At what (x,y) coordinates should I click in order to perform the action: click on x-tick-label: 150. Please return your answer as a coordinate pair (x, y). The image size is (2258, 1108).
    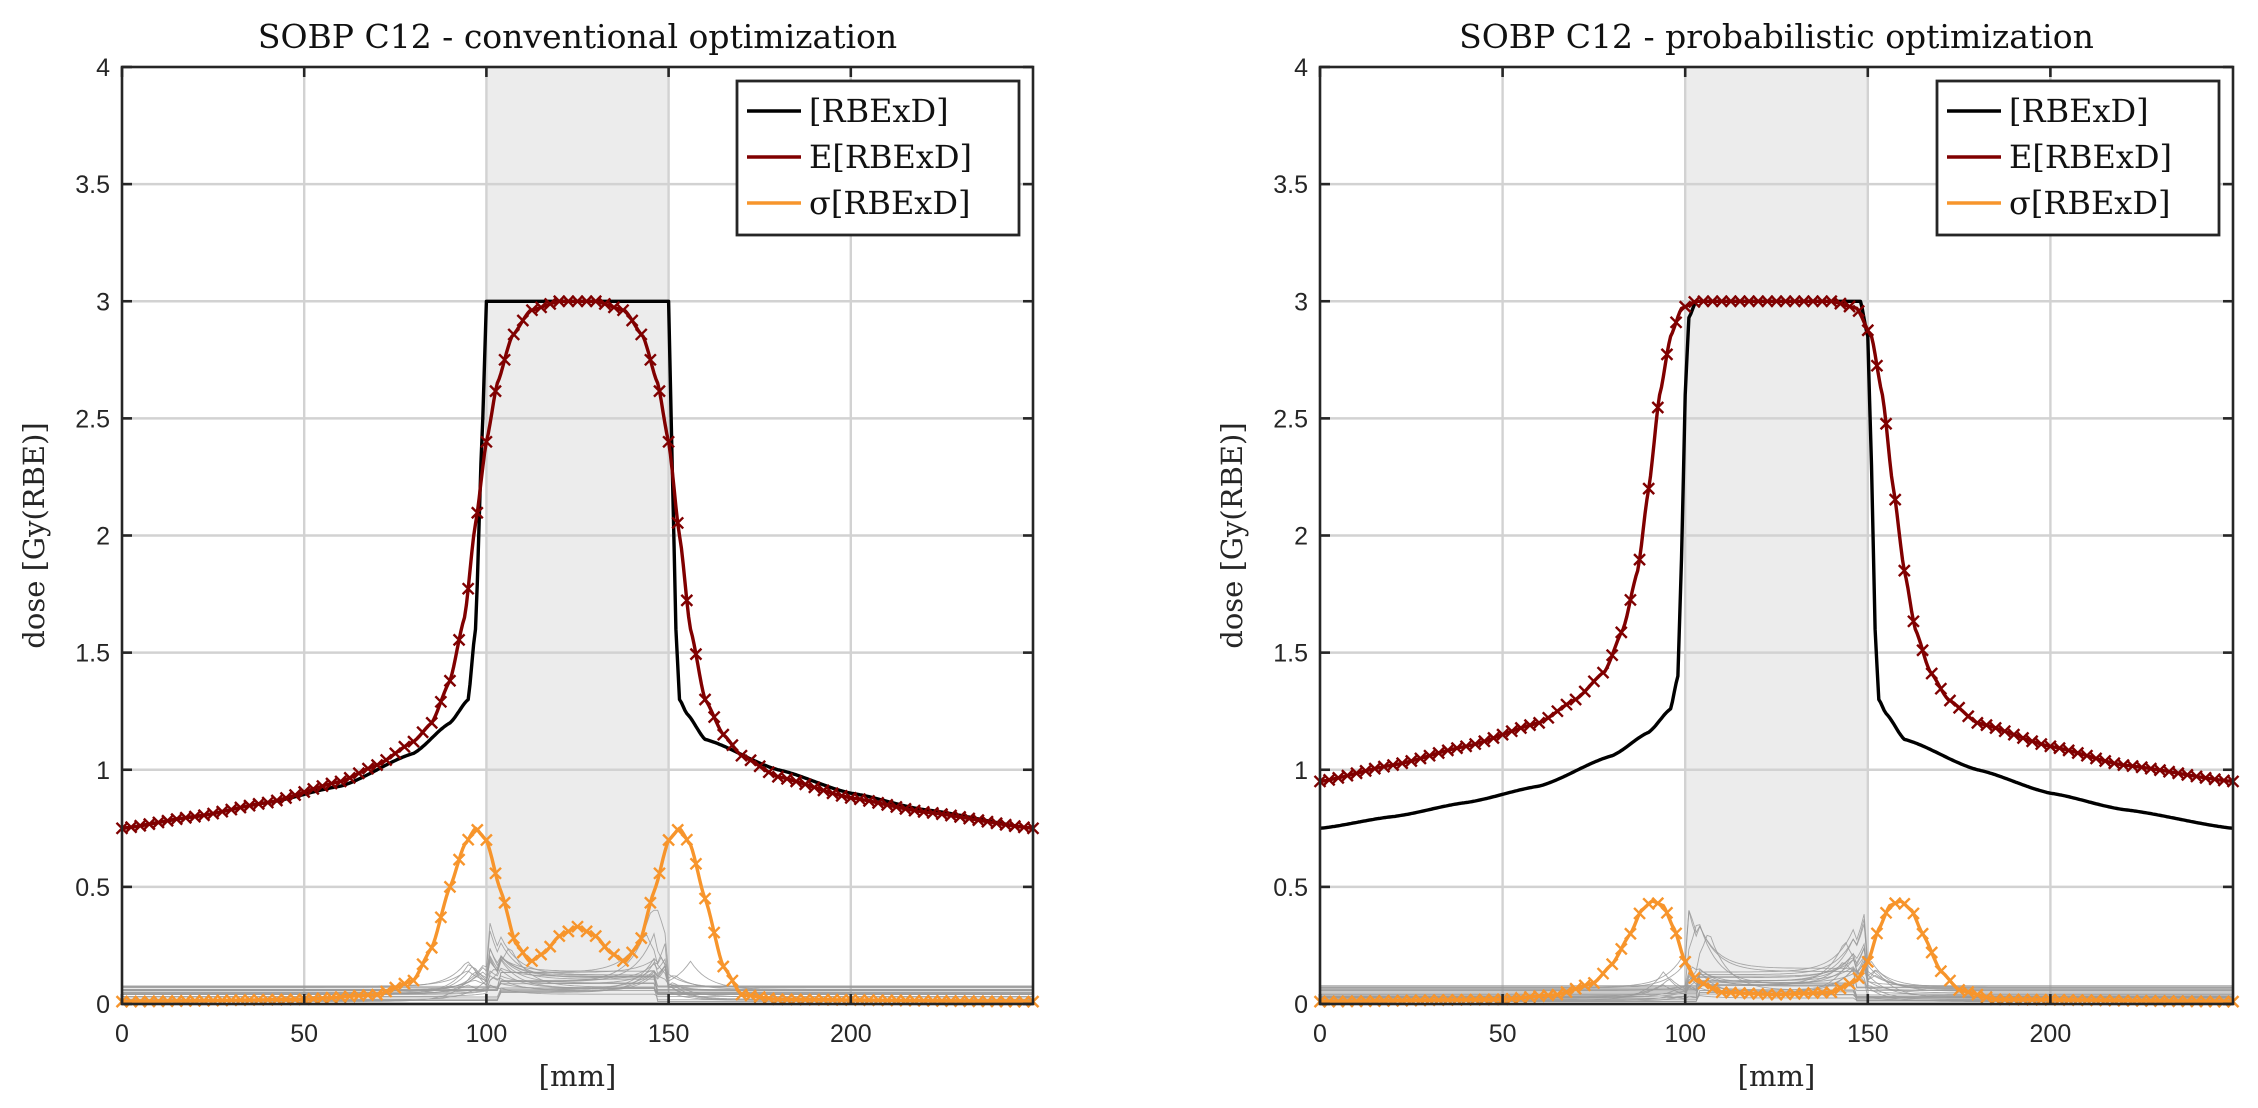
    Looking at the image, I should click on (669, 1034).